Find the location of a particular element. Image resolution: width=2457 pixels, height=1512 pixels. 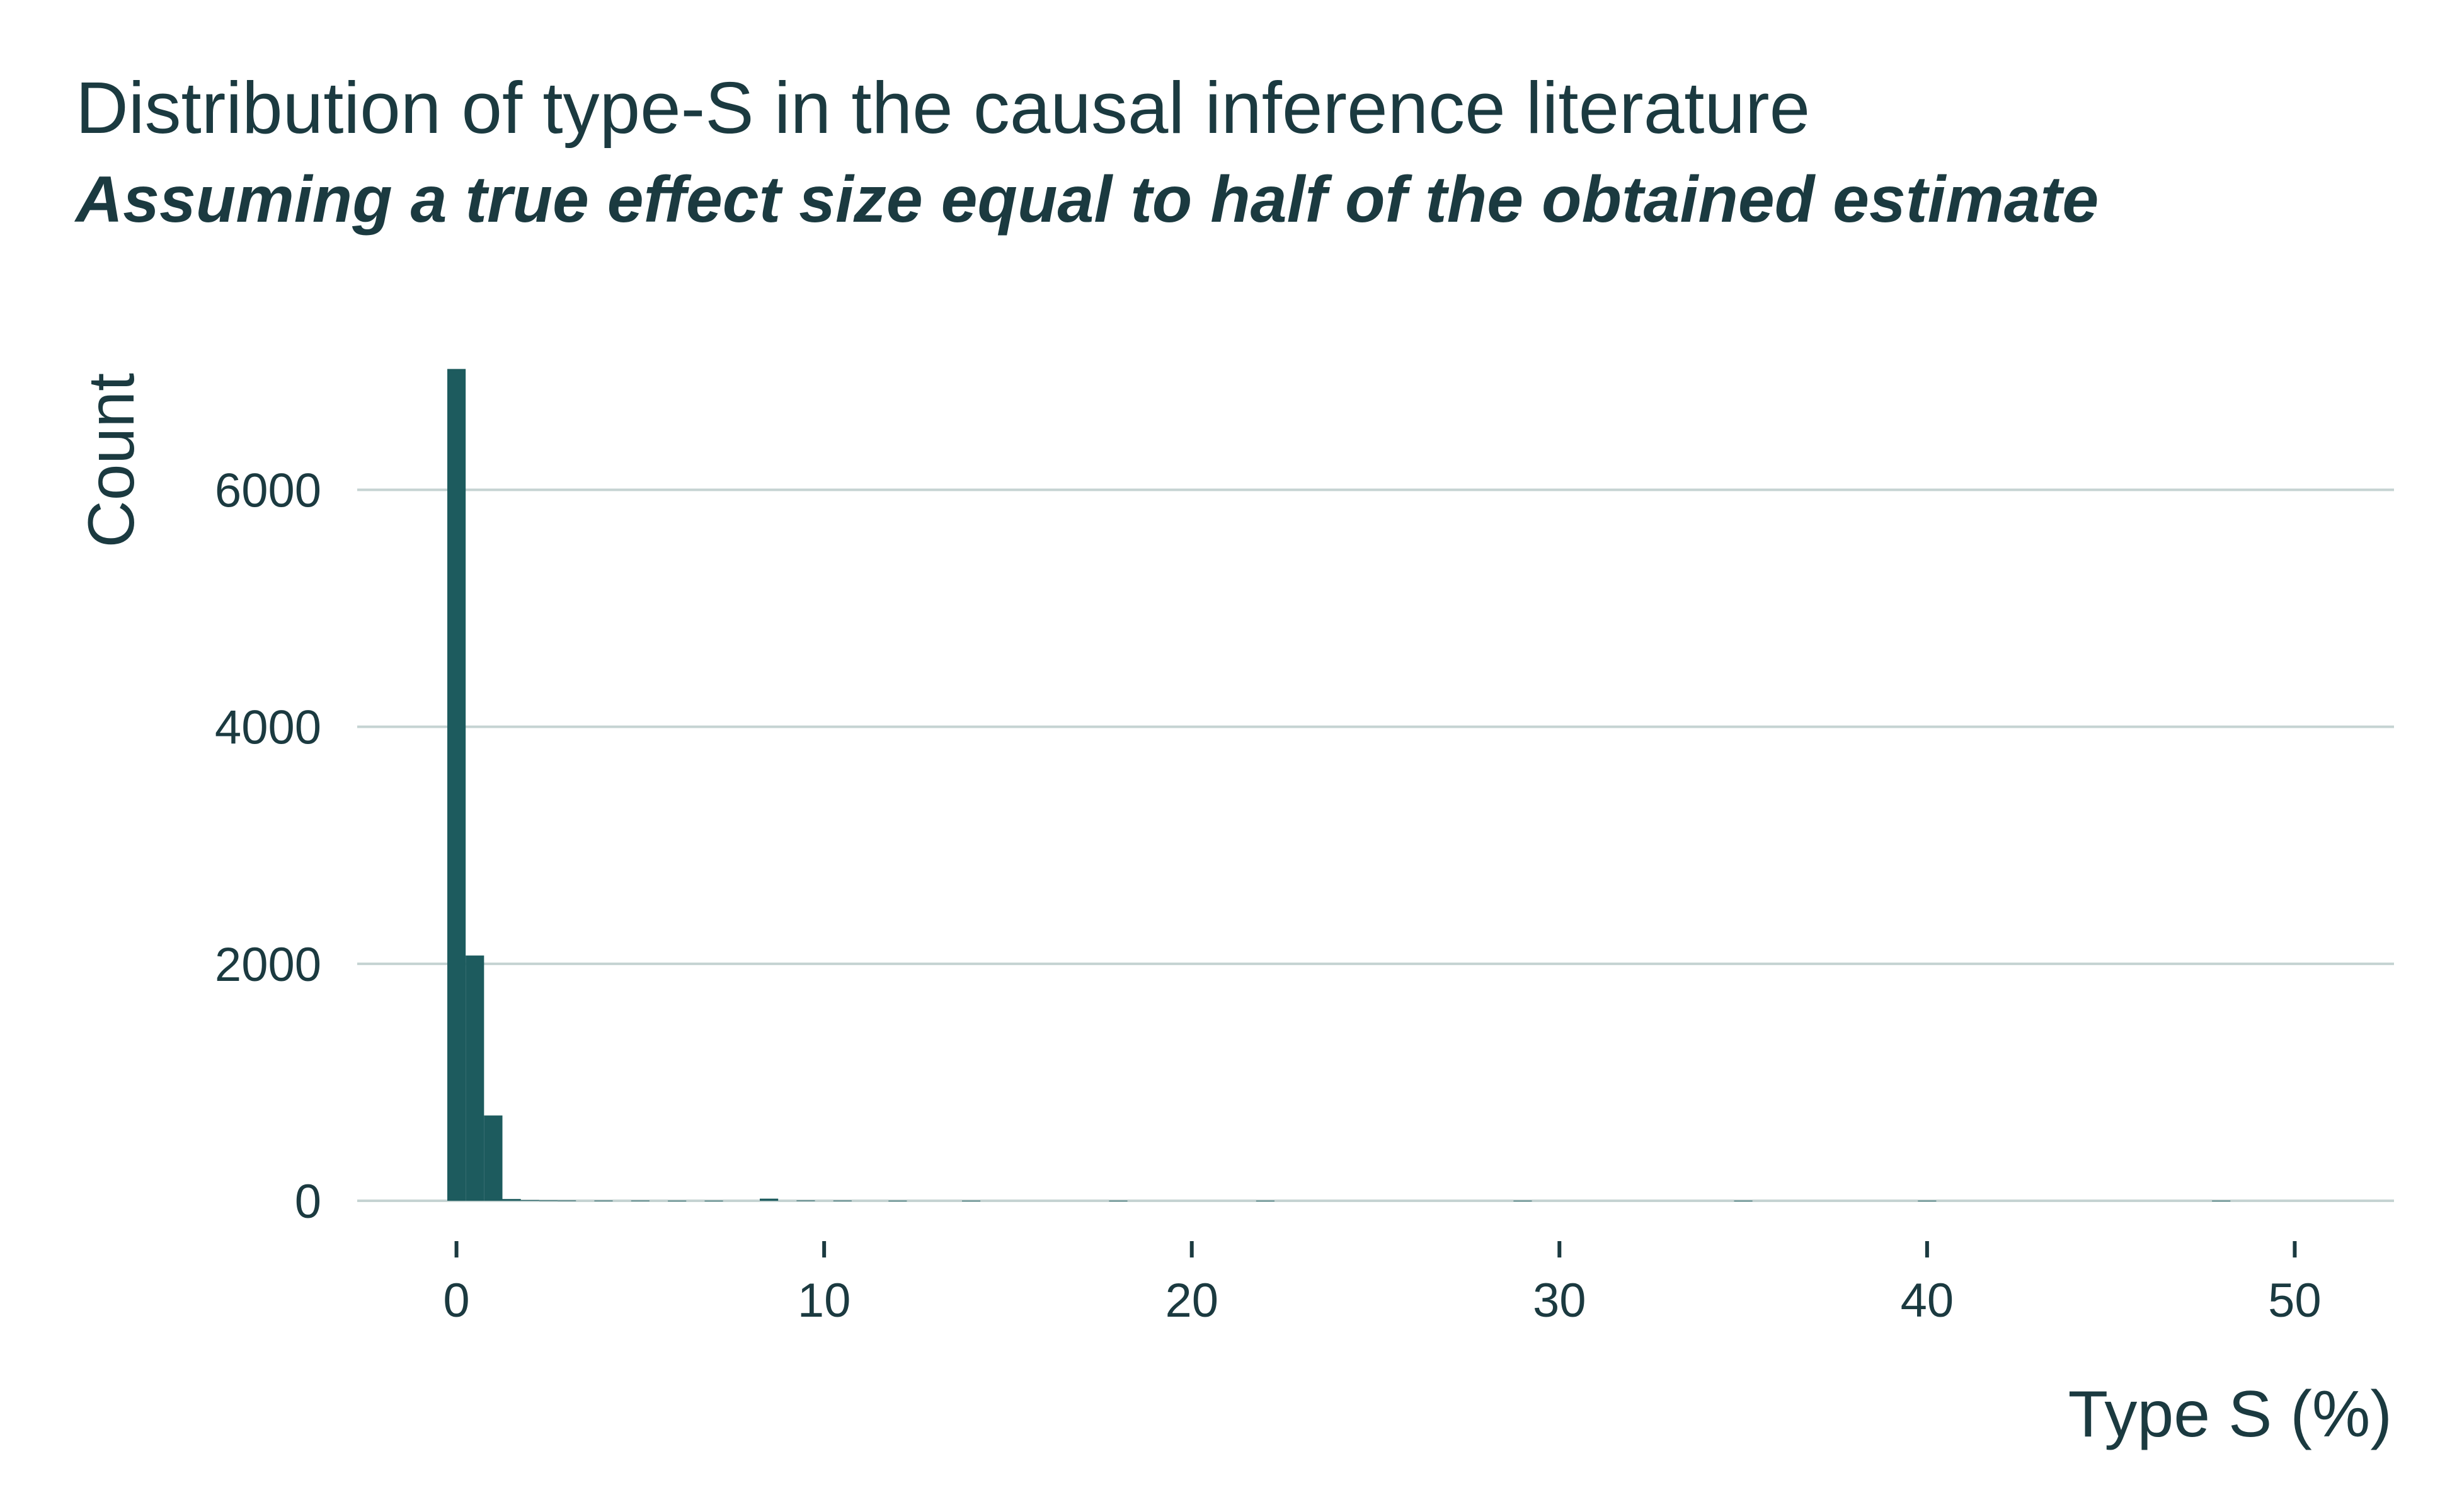

y-tick-label: 0 is located at coordinates (308, 1201).